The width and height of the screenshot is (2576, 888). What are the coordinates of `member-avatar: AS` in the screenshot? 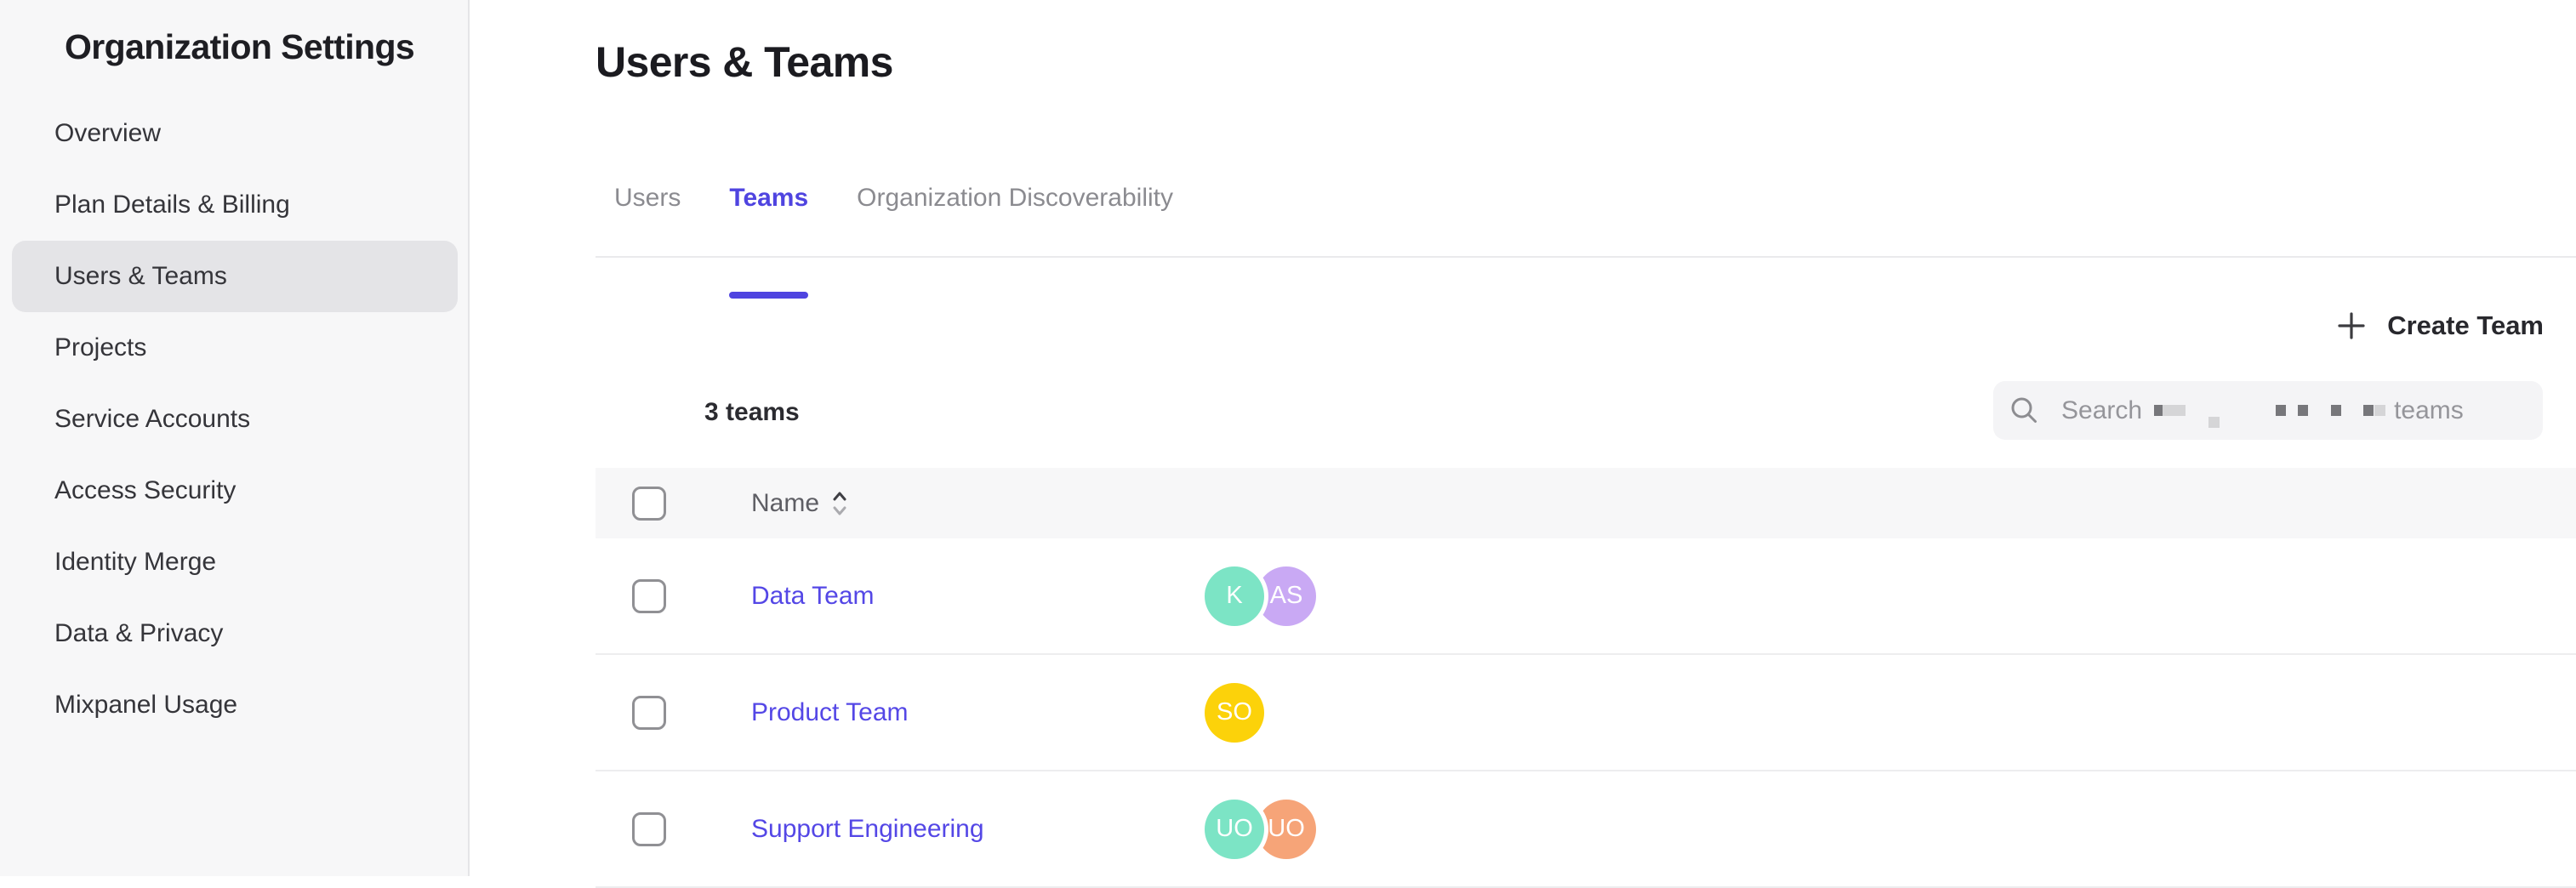 It's located at (1287, 596).